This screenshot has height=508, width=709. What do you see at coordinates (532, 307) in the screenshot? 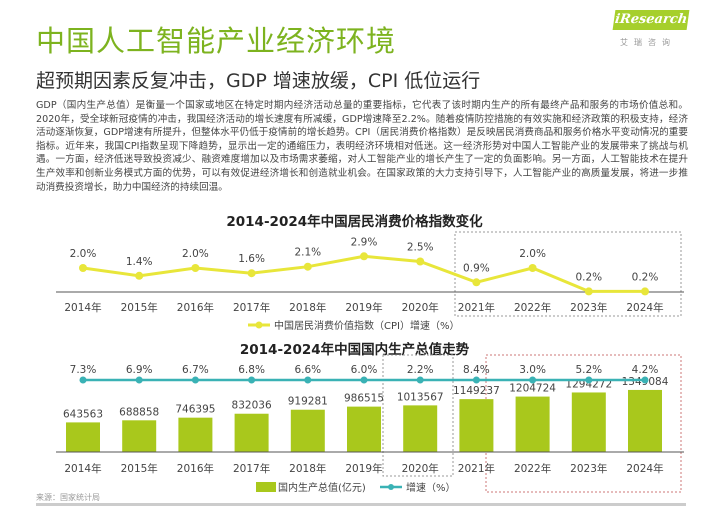
I see `cpi-x-tick: 2022年` at bounding box center [532, 307].